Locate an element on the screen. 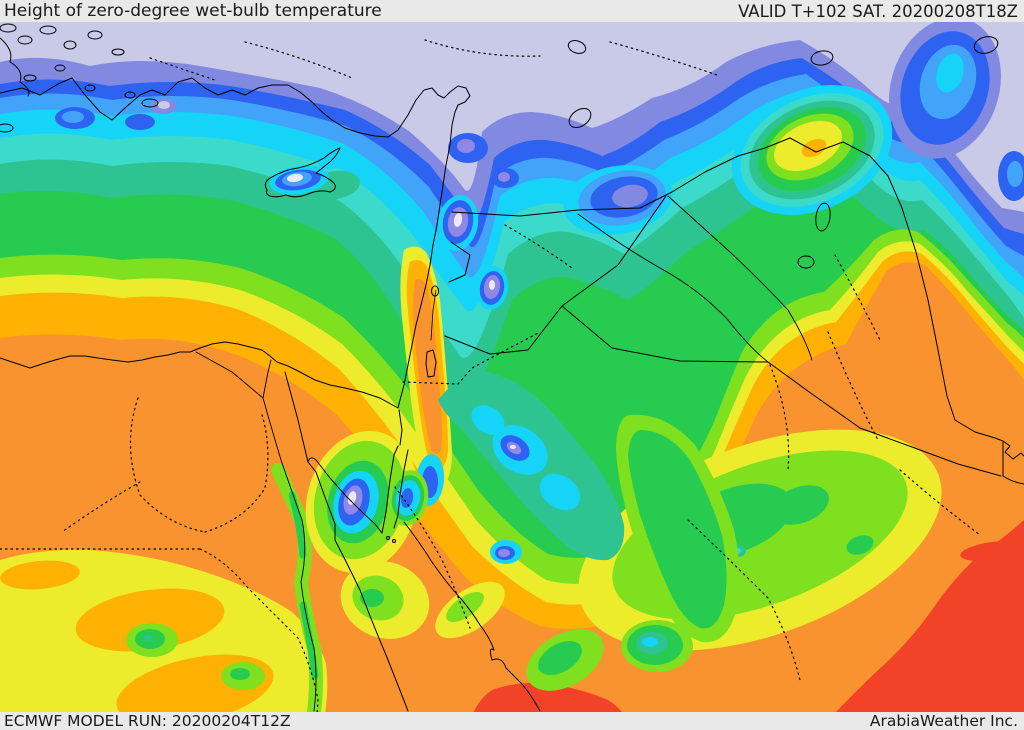 This screenshot has width=1024, height=730. provider-credit: ArabiaWeather Inc. is located at coordinates (943, 720).